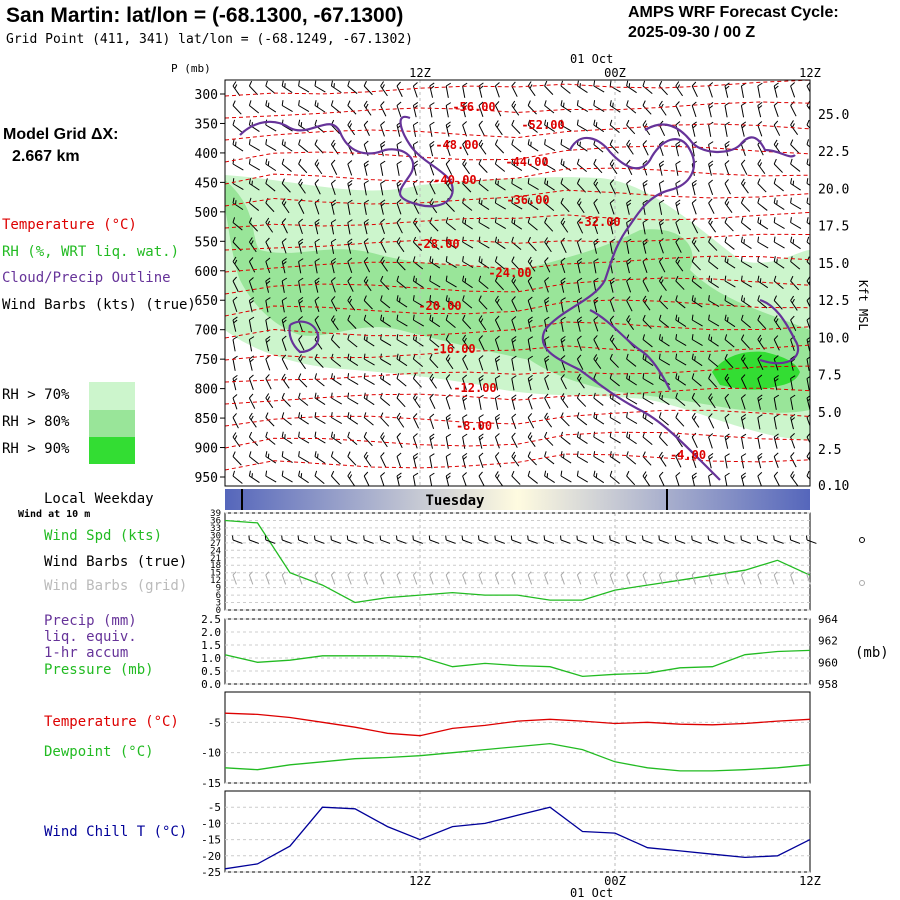  Describe the element at coordinates (420, 881) in the screenshot. I see `bottom-time-tick: 12Z` at that location.